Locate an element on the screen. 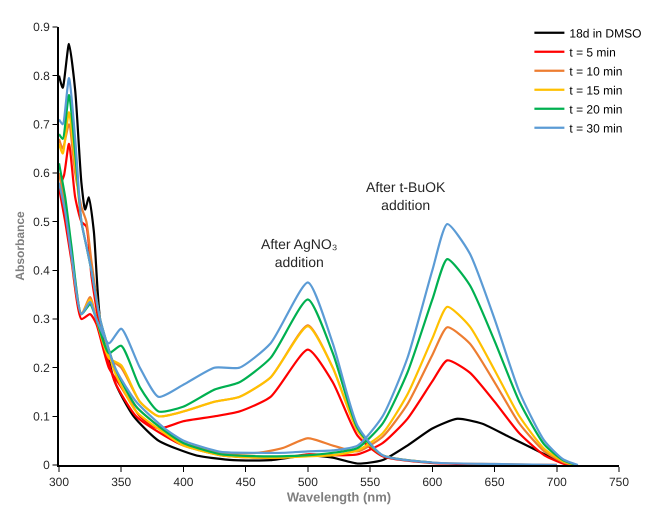 The width and height of the screenshot is (659, 510). x-tick-label: 450 is located at coordinates (246, 482).